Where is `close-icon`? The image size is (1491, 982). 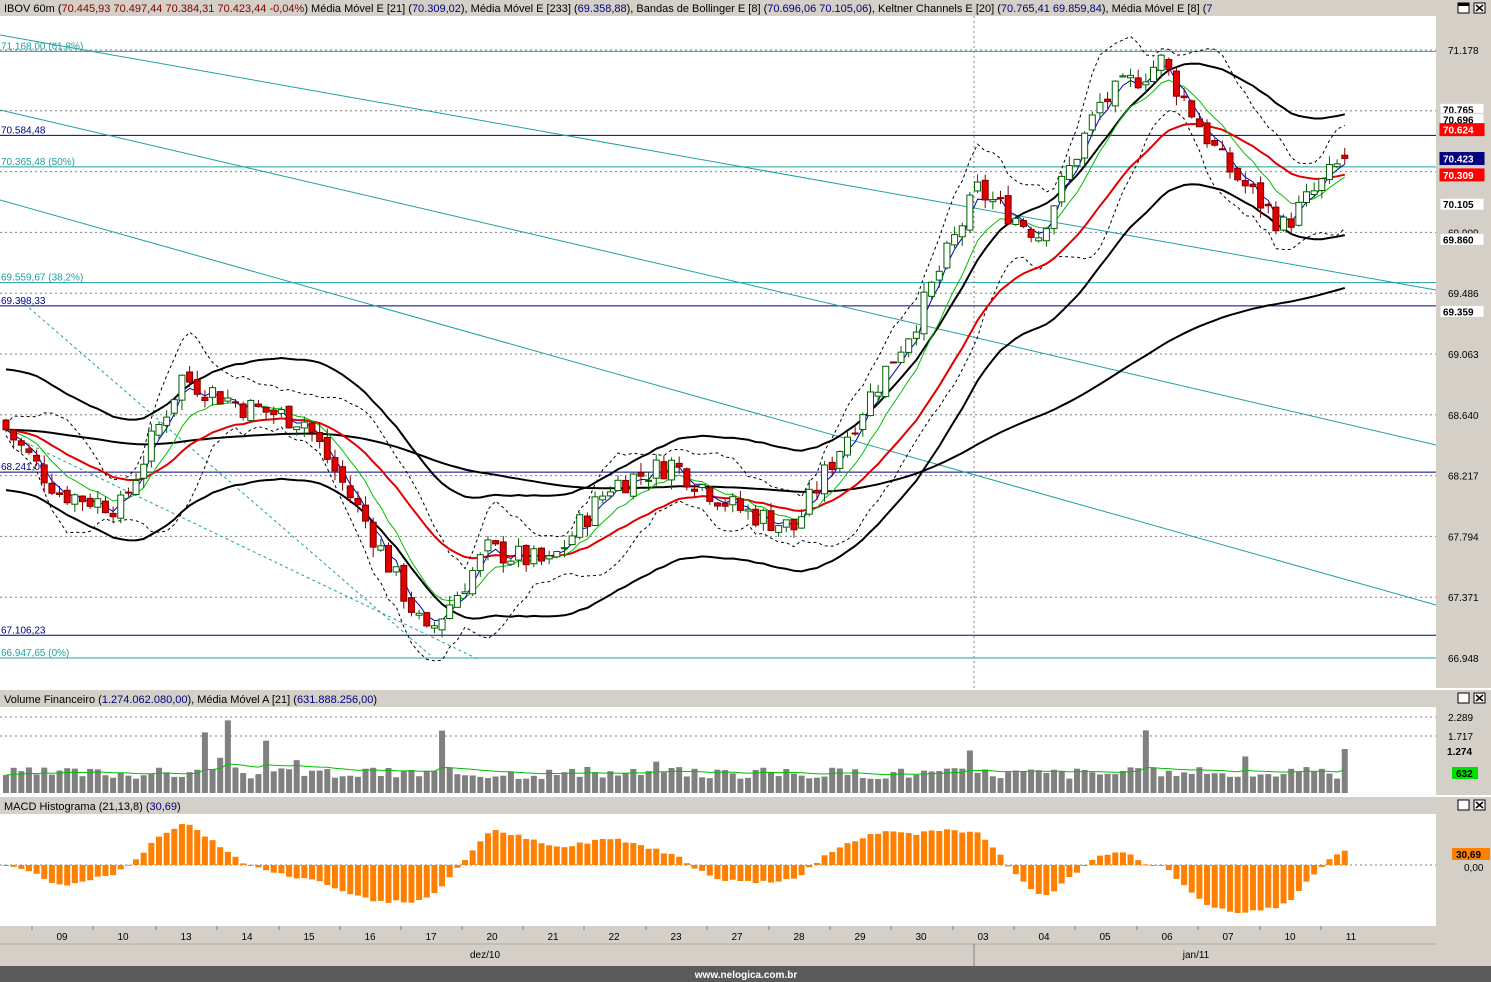
close-icon is located at coordinates (1479, 8).